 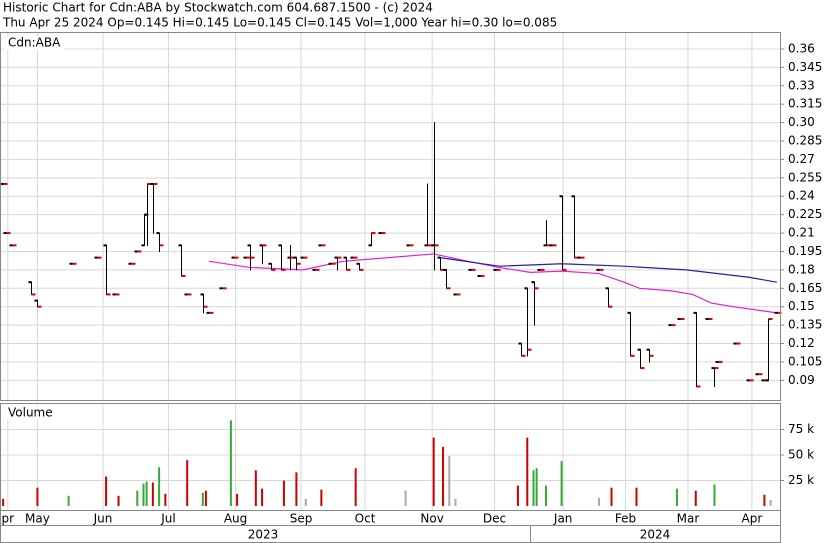 What do you see at coordinates (801, 269) in the screenshot?
I see `y-tick-label: 0.18` at bounding box center [801, 269].